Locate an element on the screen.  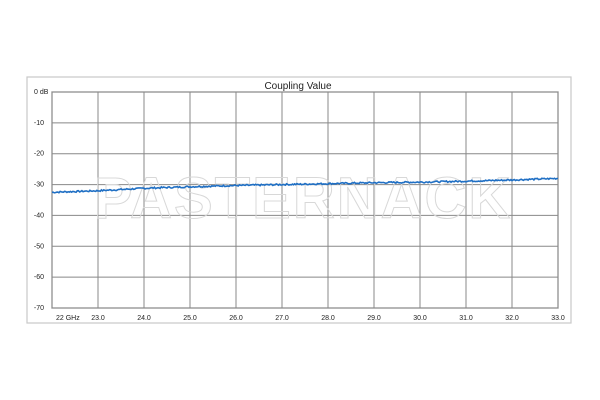
x-tick-label: 24.0 is located at coordinates (144, 318).